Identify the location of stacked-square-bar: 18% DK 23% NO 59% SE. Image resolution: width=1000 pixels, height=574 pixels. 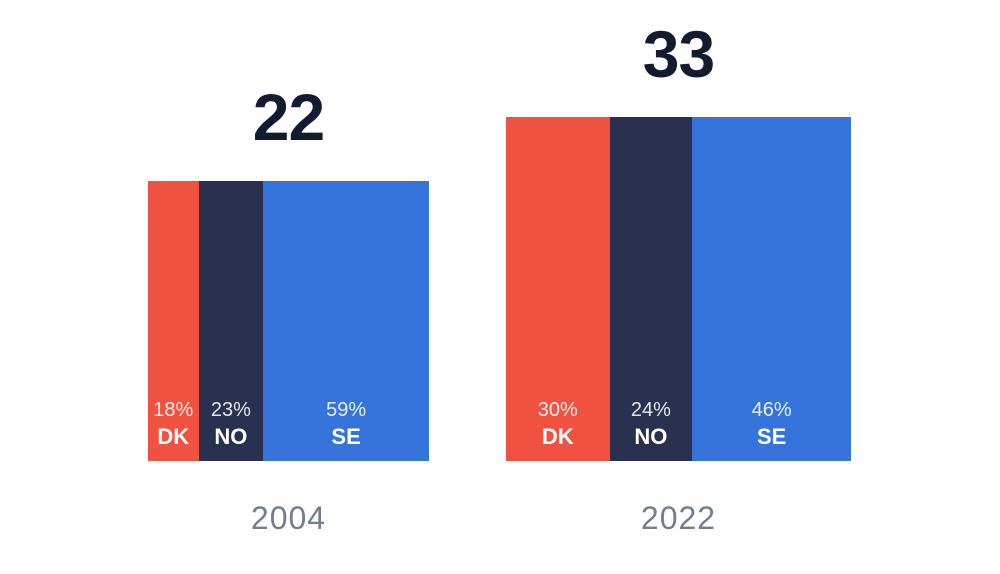
(288, 321).